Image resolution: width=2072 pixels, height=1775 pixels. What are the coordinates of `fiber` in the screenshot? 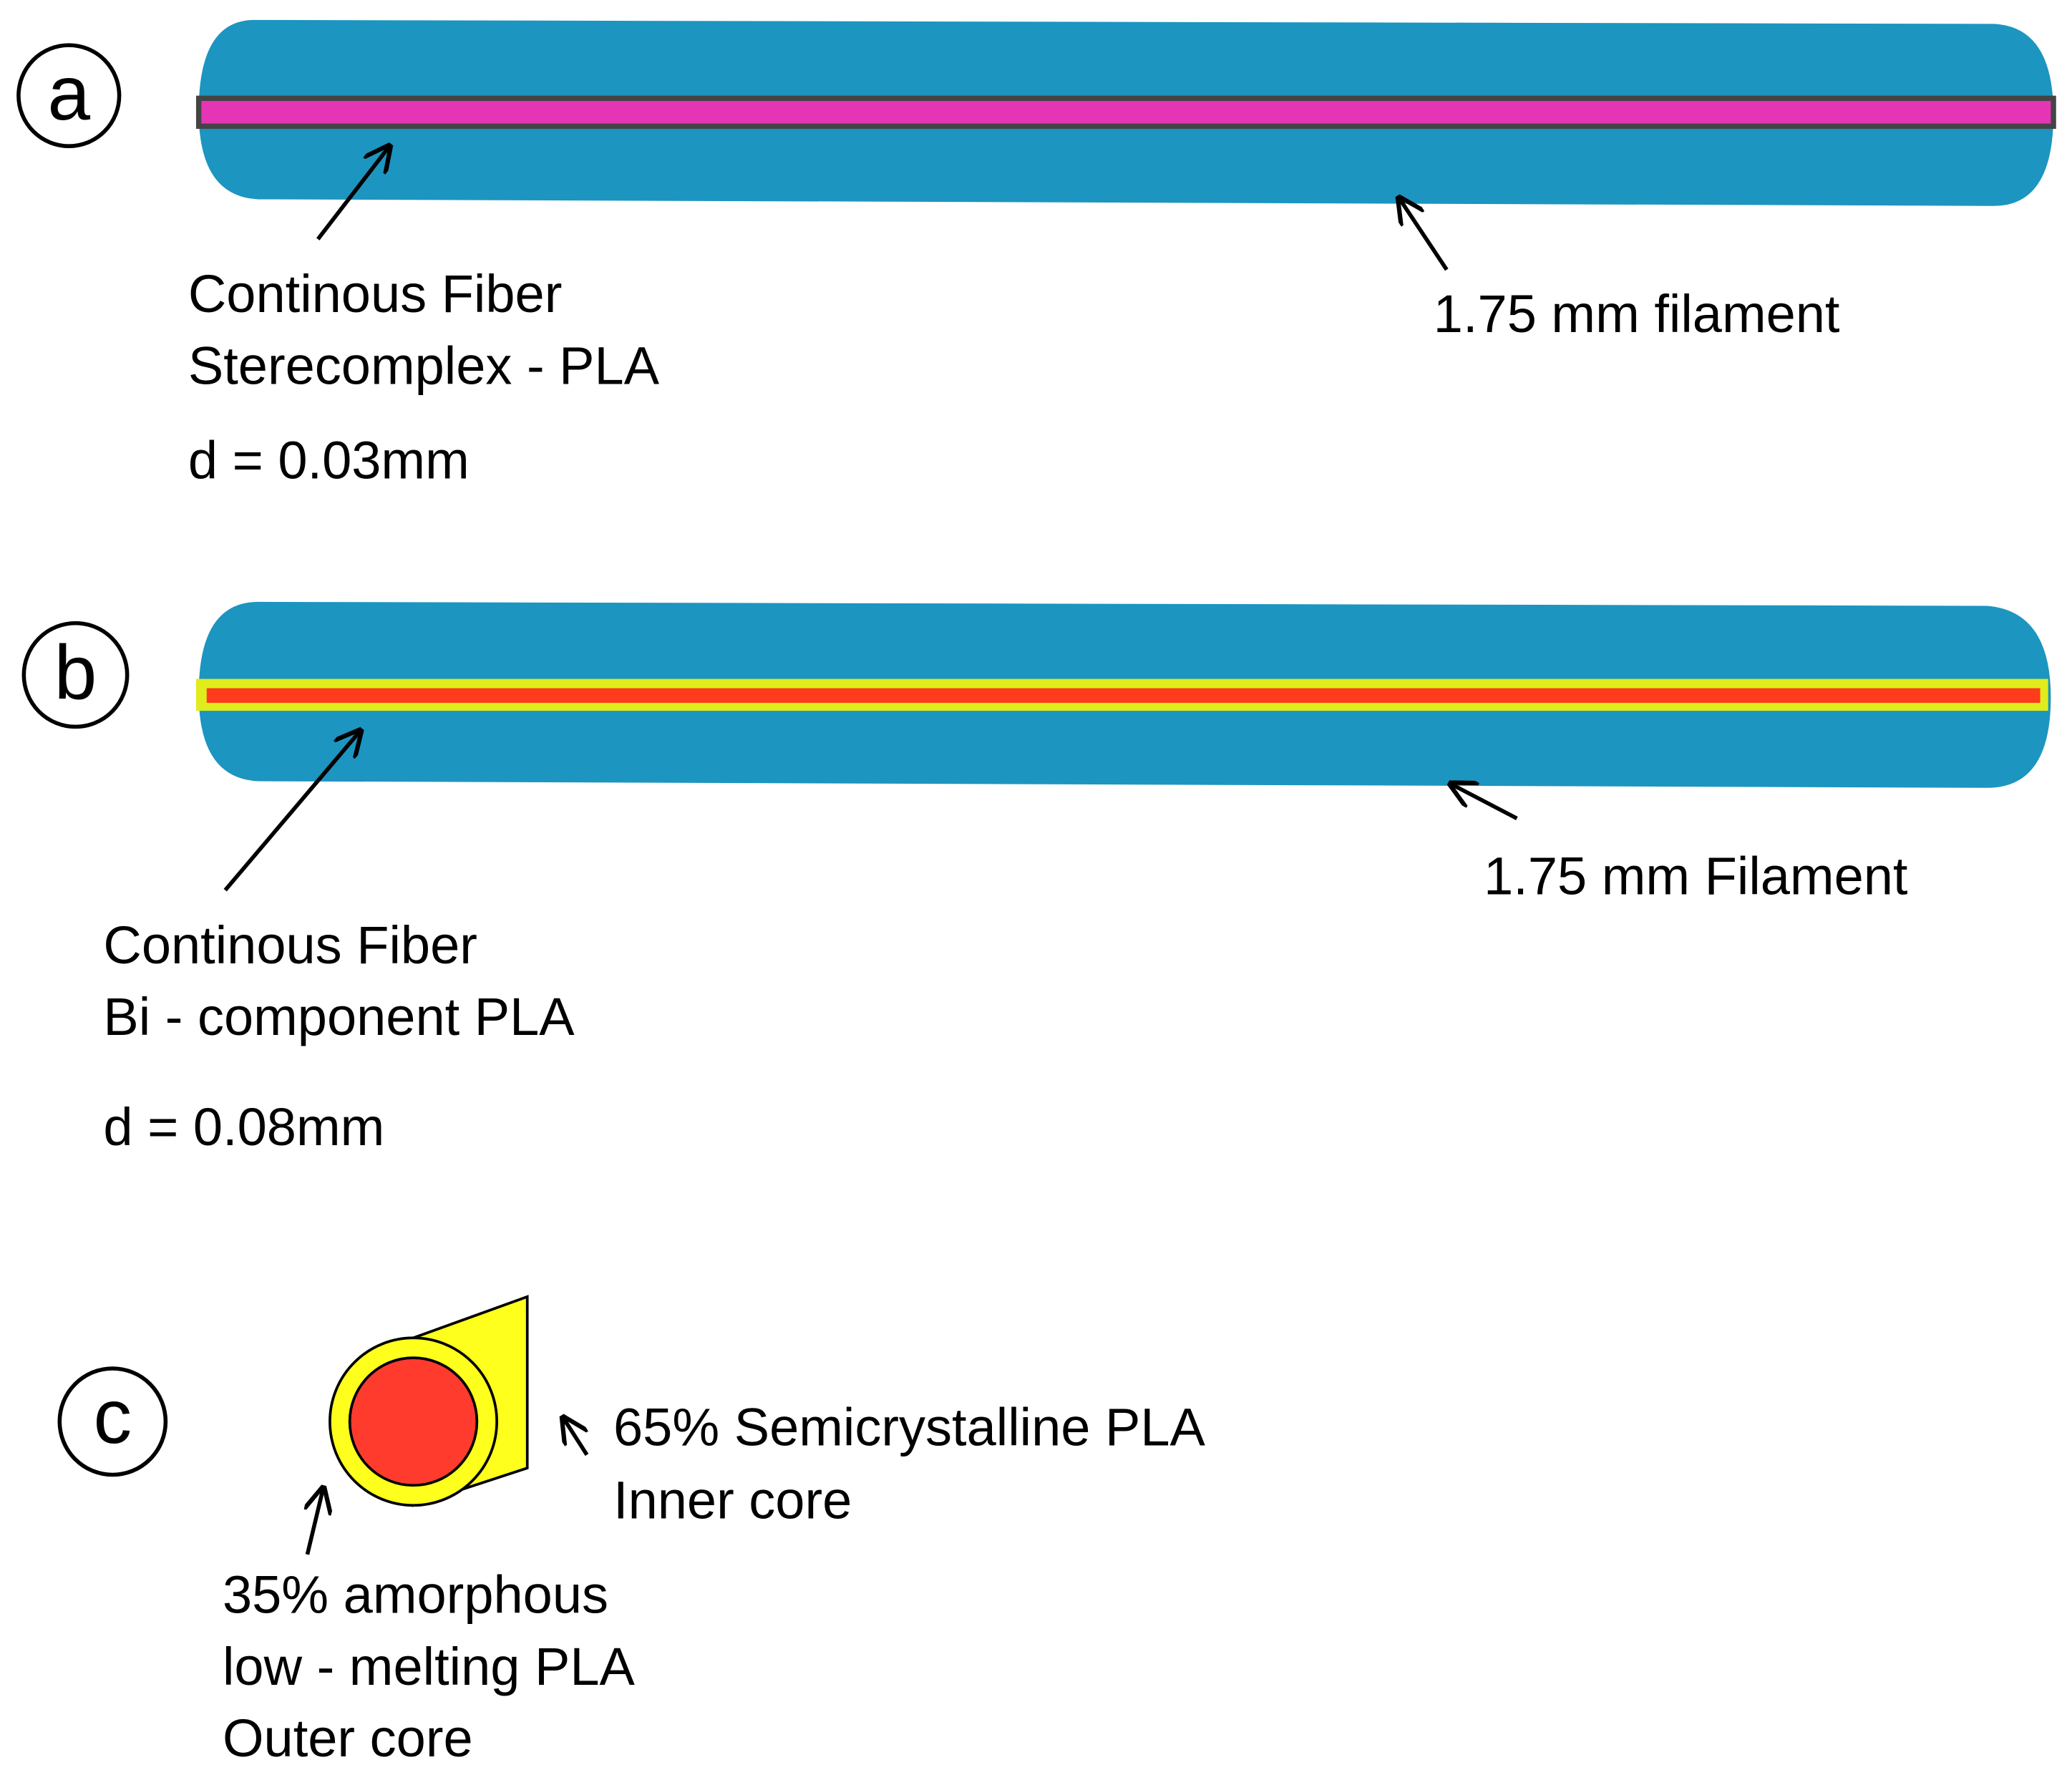 It's located at (1125, 112).